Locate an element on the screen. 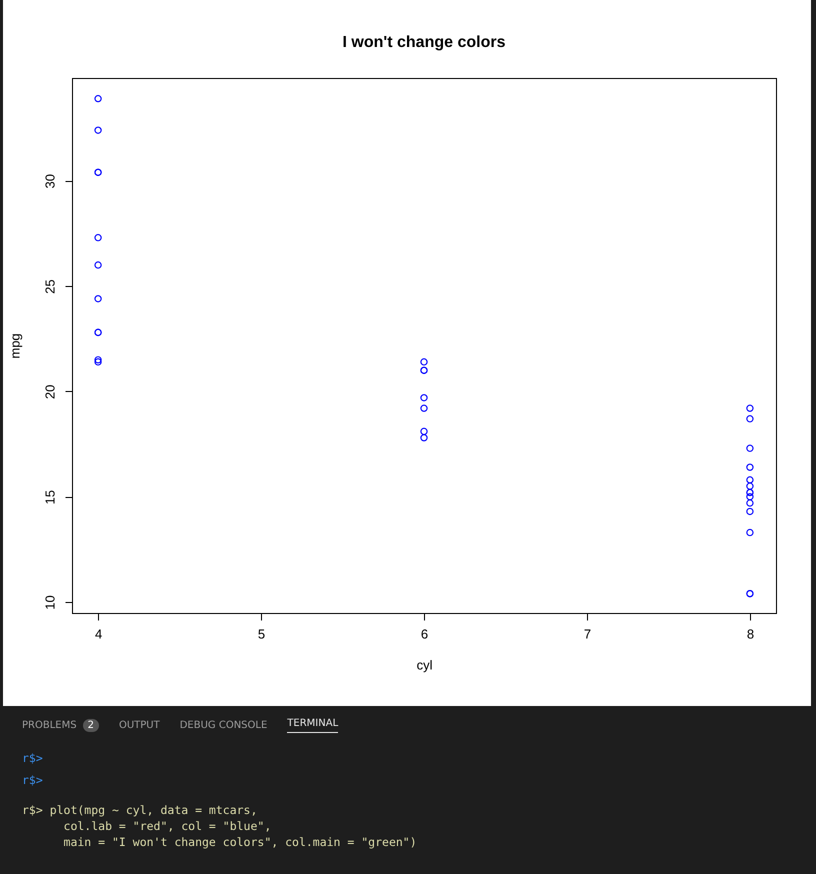 This screenshot has height=874, width=816. x-tick-label: 5 is located at coordinates (262, 634).